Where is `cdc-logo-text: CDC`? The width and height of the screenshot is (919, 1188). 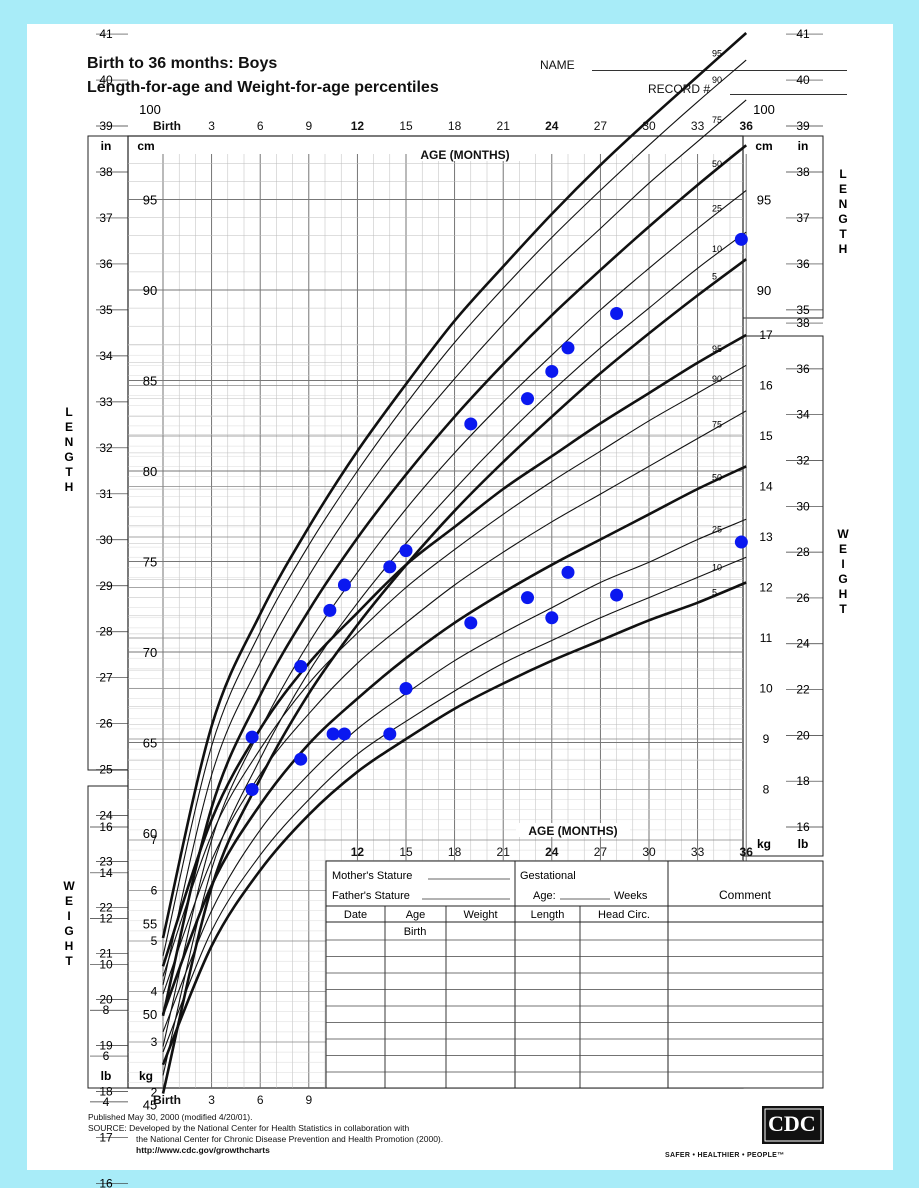 cdc-logo-text: CDC is located at coordinates (792, 1123).